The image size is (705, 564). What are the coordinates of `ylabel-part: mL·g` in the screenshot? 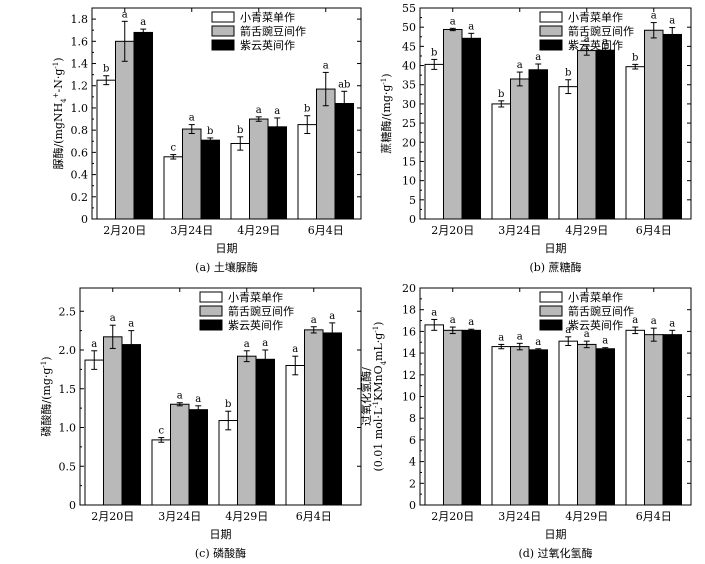 It's located at (378, 347).